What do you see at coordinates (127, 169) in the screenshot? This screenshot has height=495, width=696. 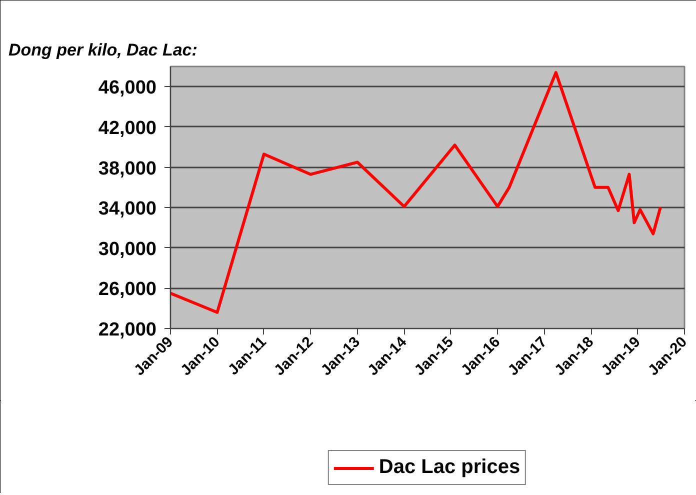 I see `y-tick-label: 38,000` at bounding box center [127, 169].